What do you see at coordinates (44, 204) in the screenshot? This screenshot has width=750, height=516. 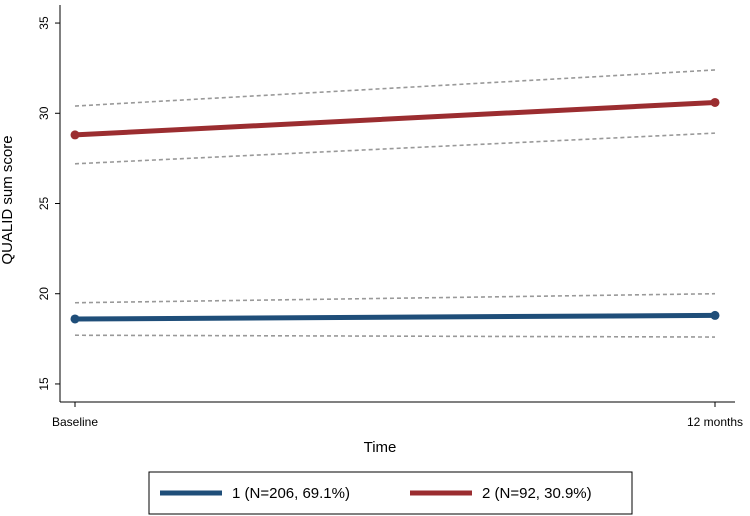 I see `y-tick-label: 25` at bounding box center [44, 204].